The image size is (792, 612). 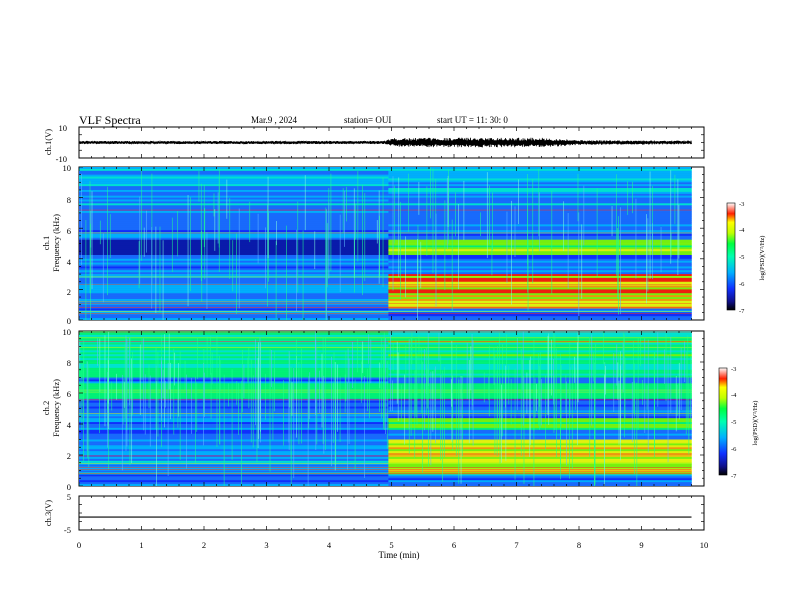 What do you see at coordinates (704, 545) in the screenshot?
I see `xtick-label-10: 10` at bounding box center [704, 545].